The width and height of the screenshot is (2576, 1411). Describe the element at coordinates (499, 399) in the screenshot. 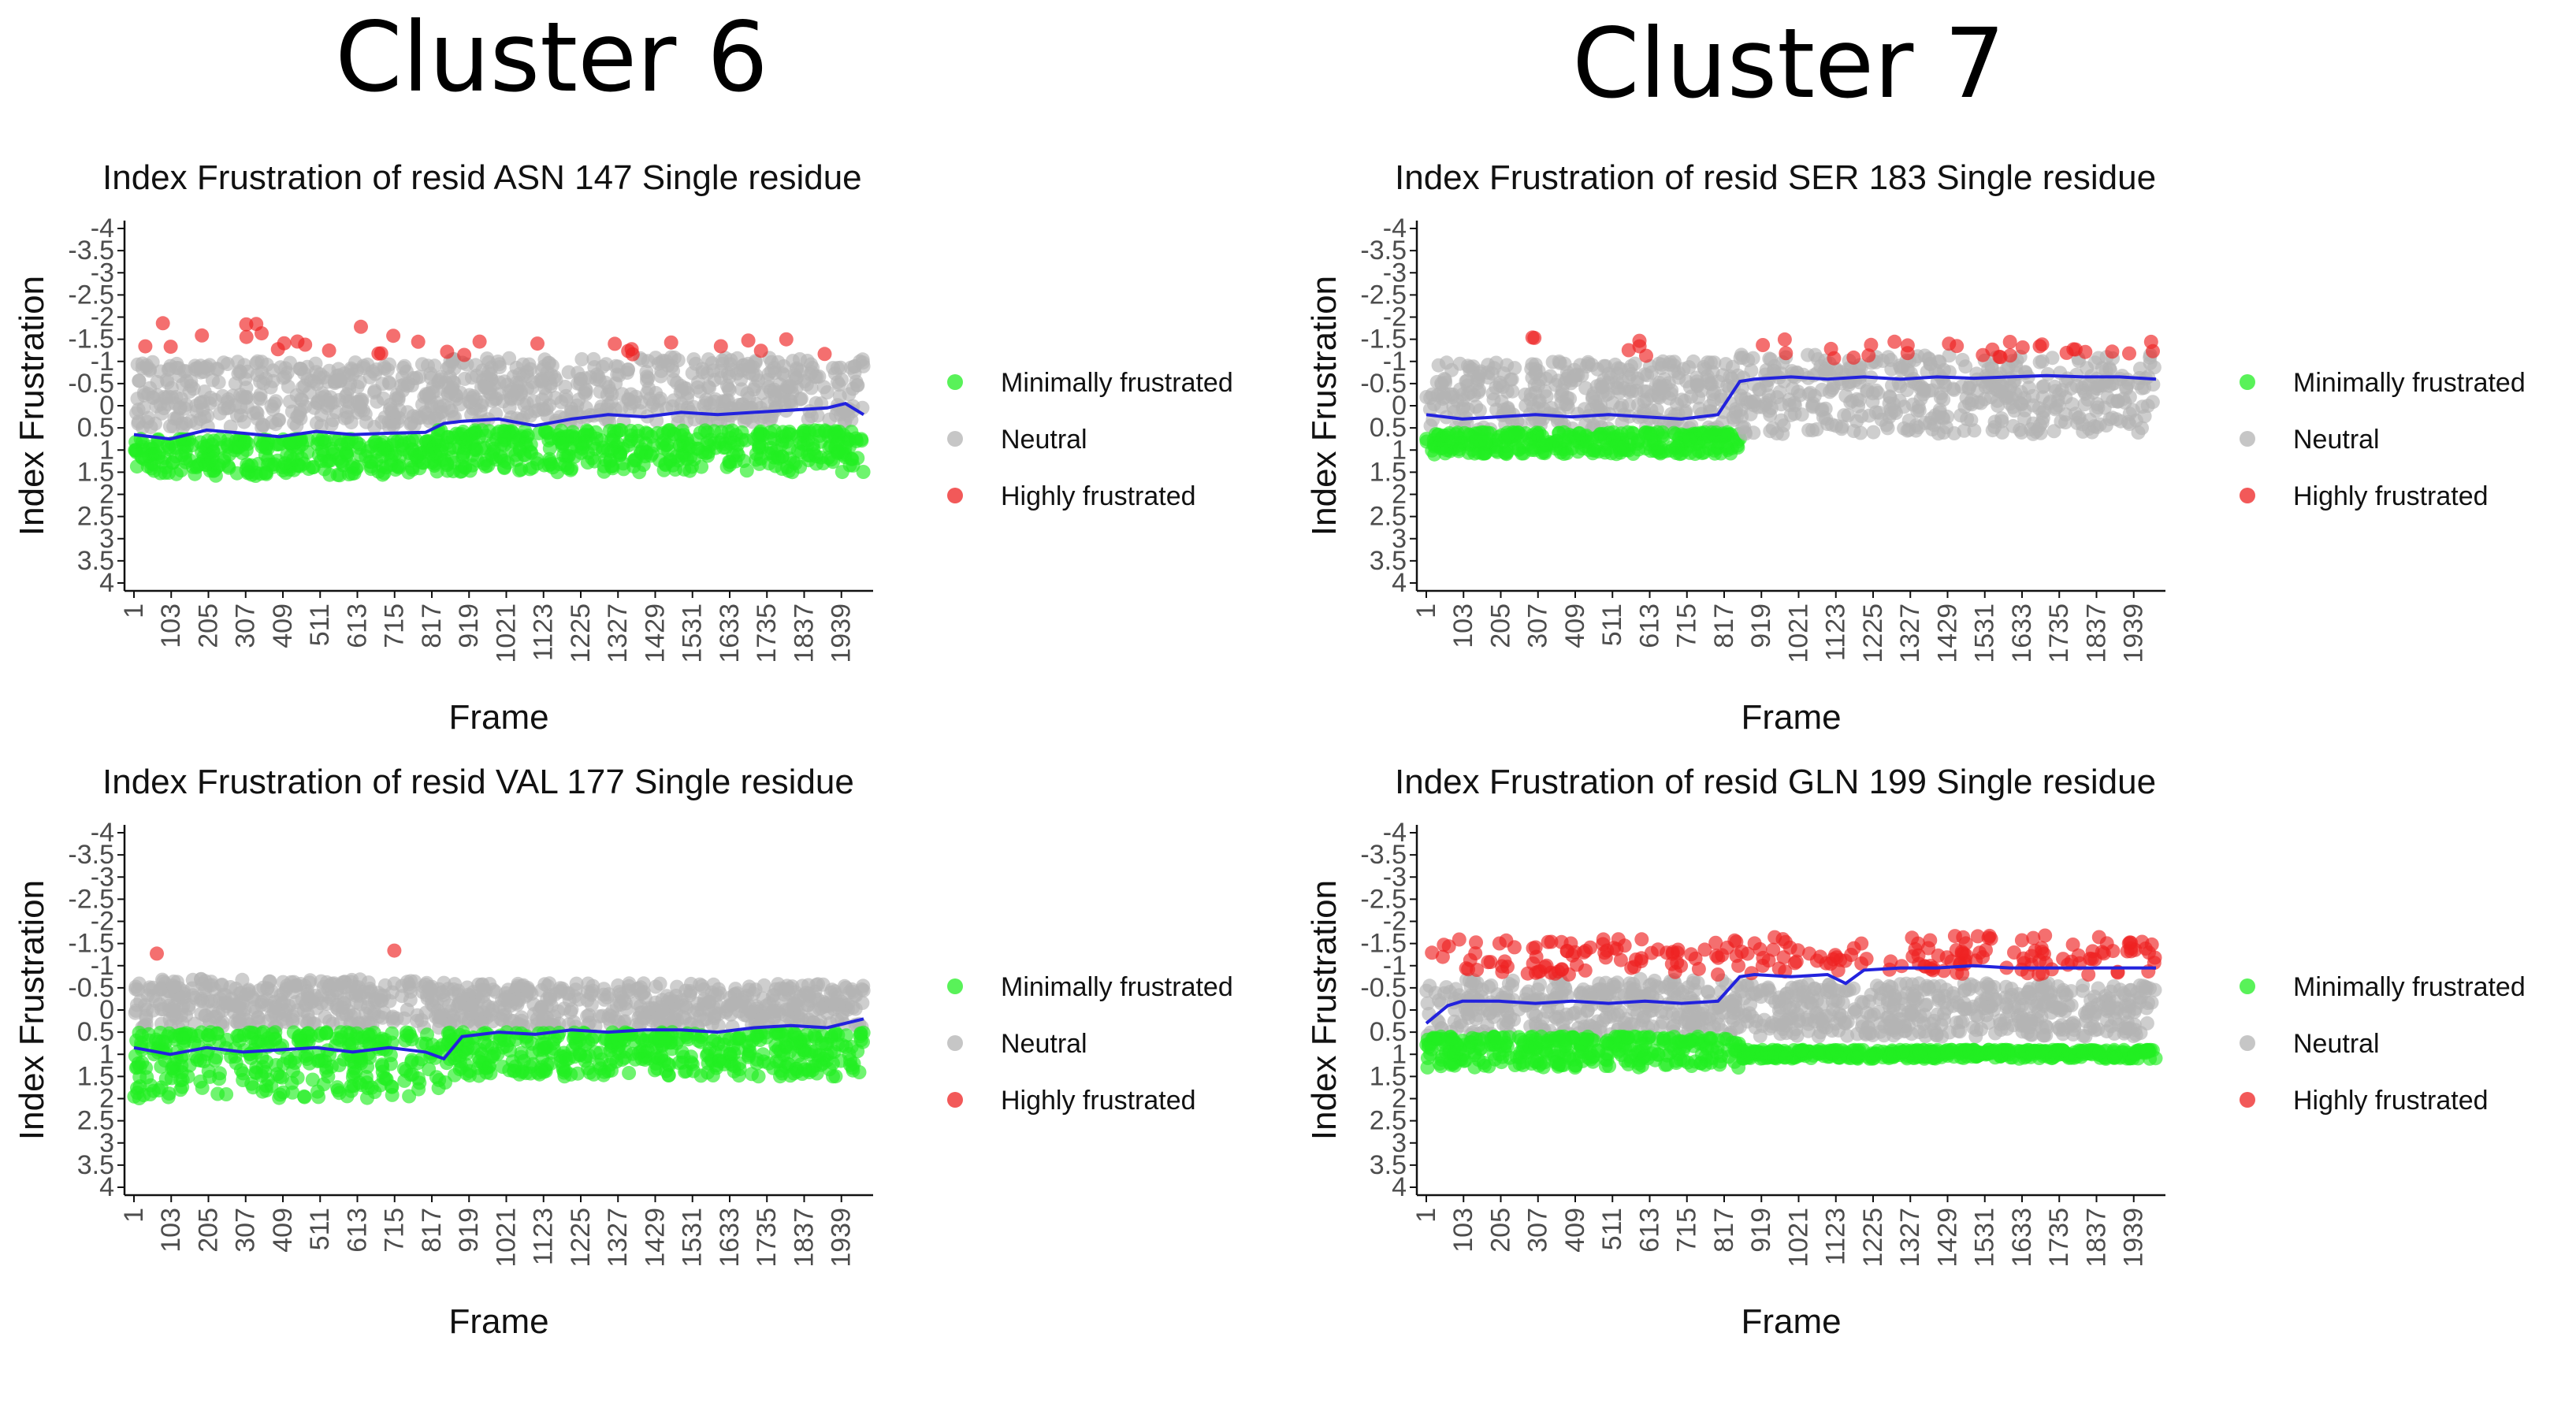

I see `points-group` at that location.